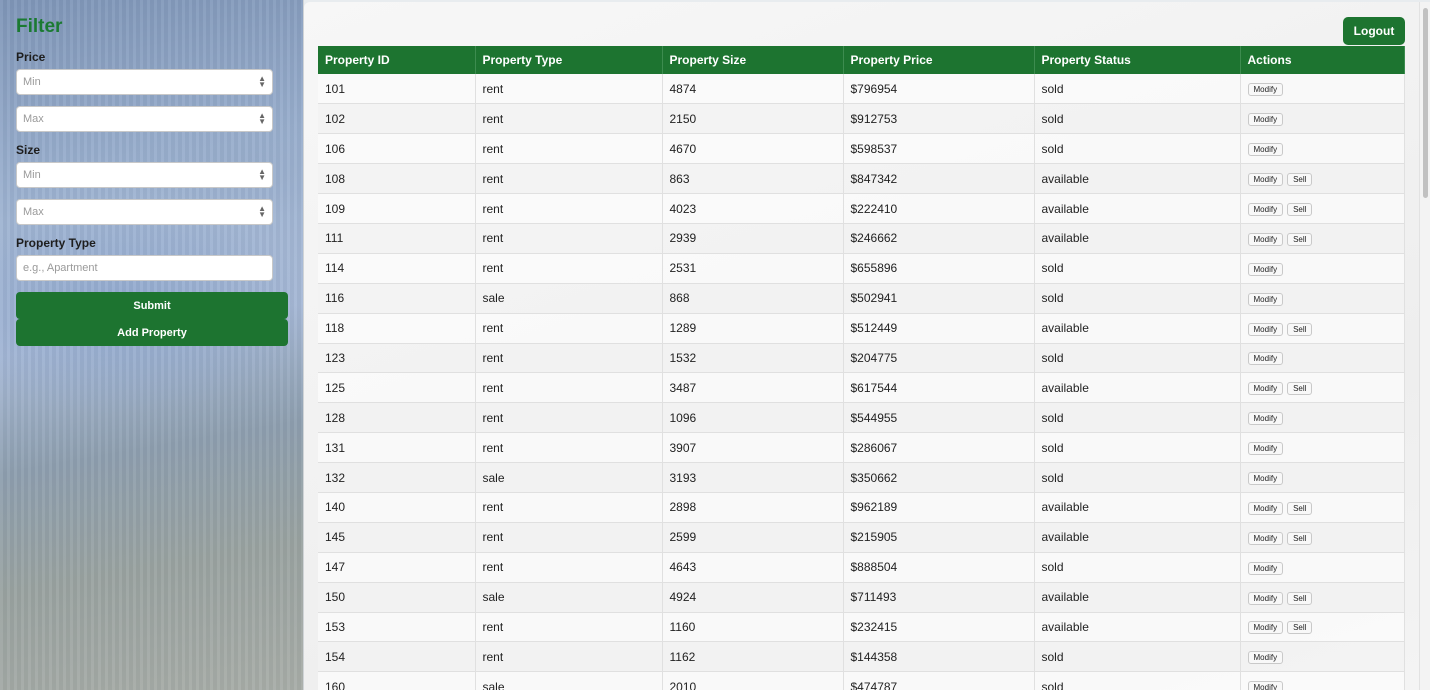  I want to click on submit-button: Submit, so click(152, 305).